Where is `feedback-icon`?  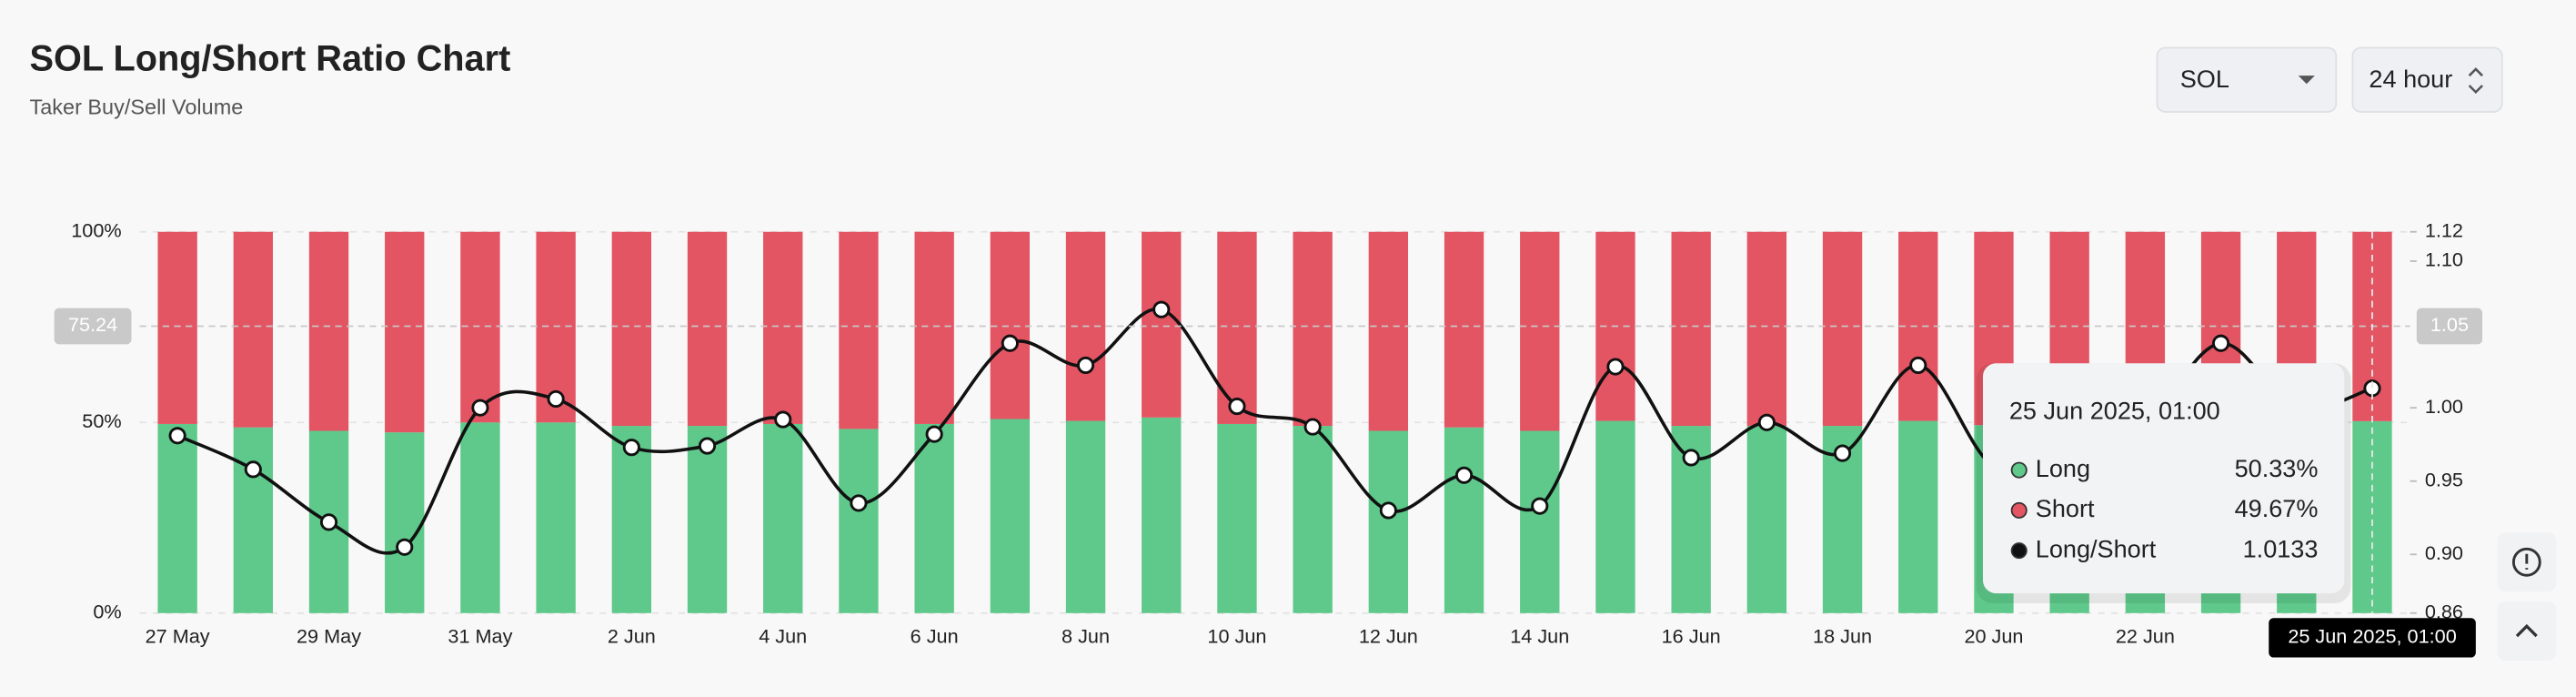 feedback-icon is located at coordinates (2526, 562).